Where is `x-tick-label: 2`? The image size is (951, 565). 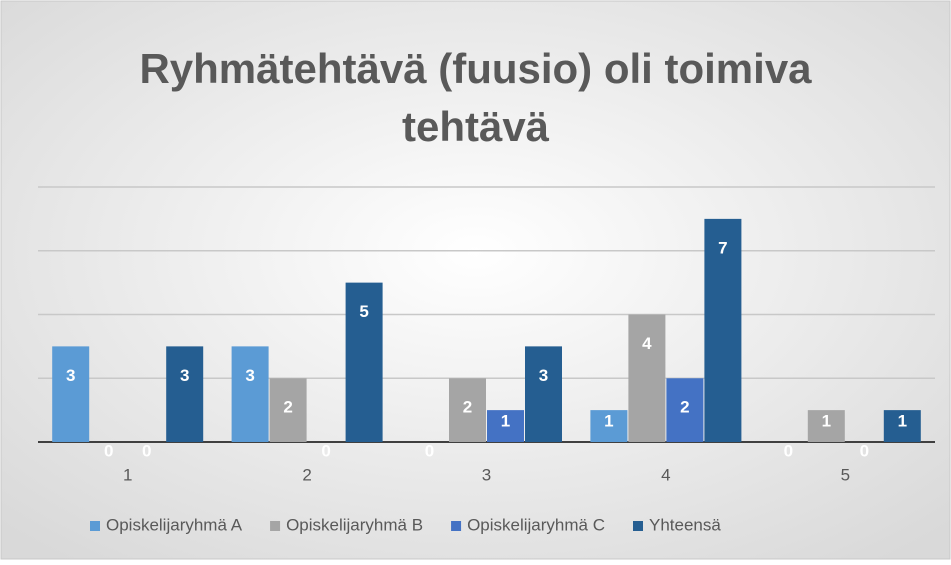 x-tick-label: 2 is located at coordinates (306, 474).